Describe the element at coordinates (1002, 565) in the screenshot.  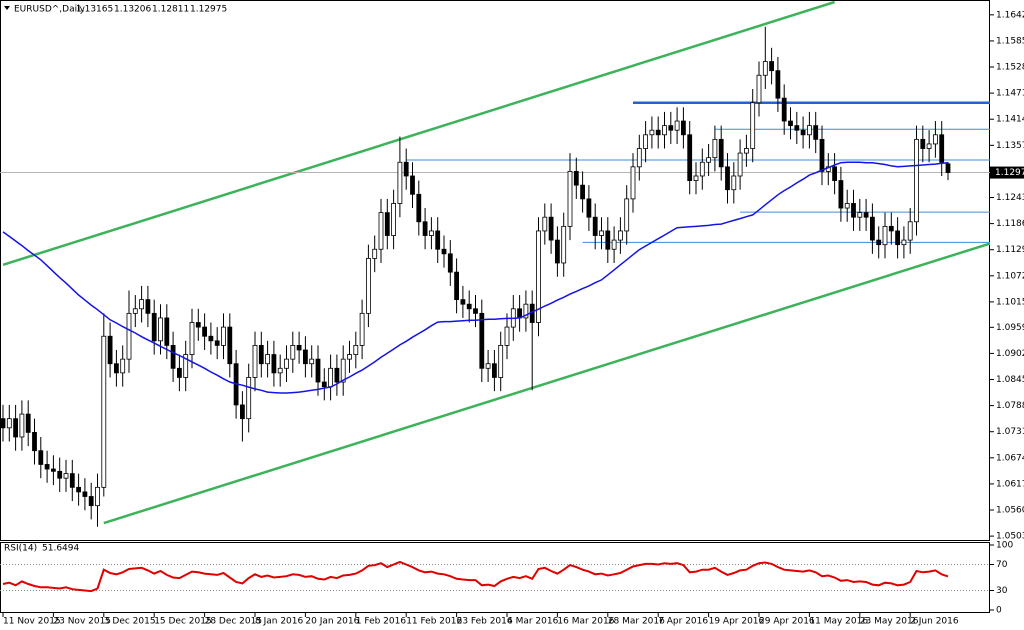
I see `rsi-tick-label: 70` at that location.